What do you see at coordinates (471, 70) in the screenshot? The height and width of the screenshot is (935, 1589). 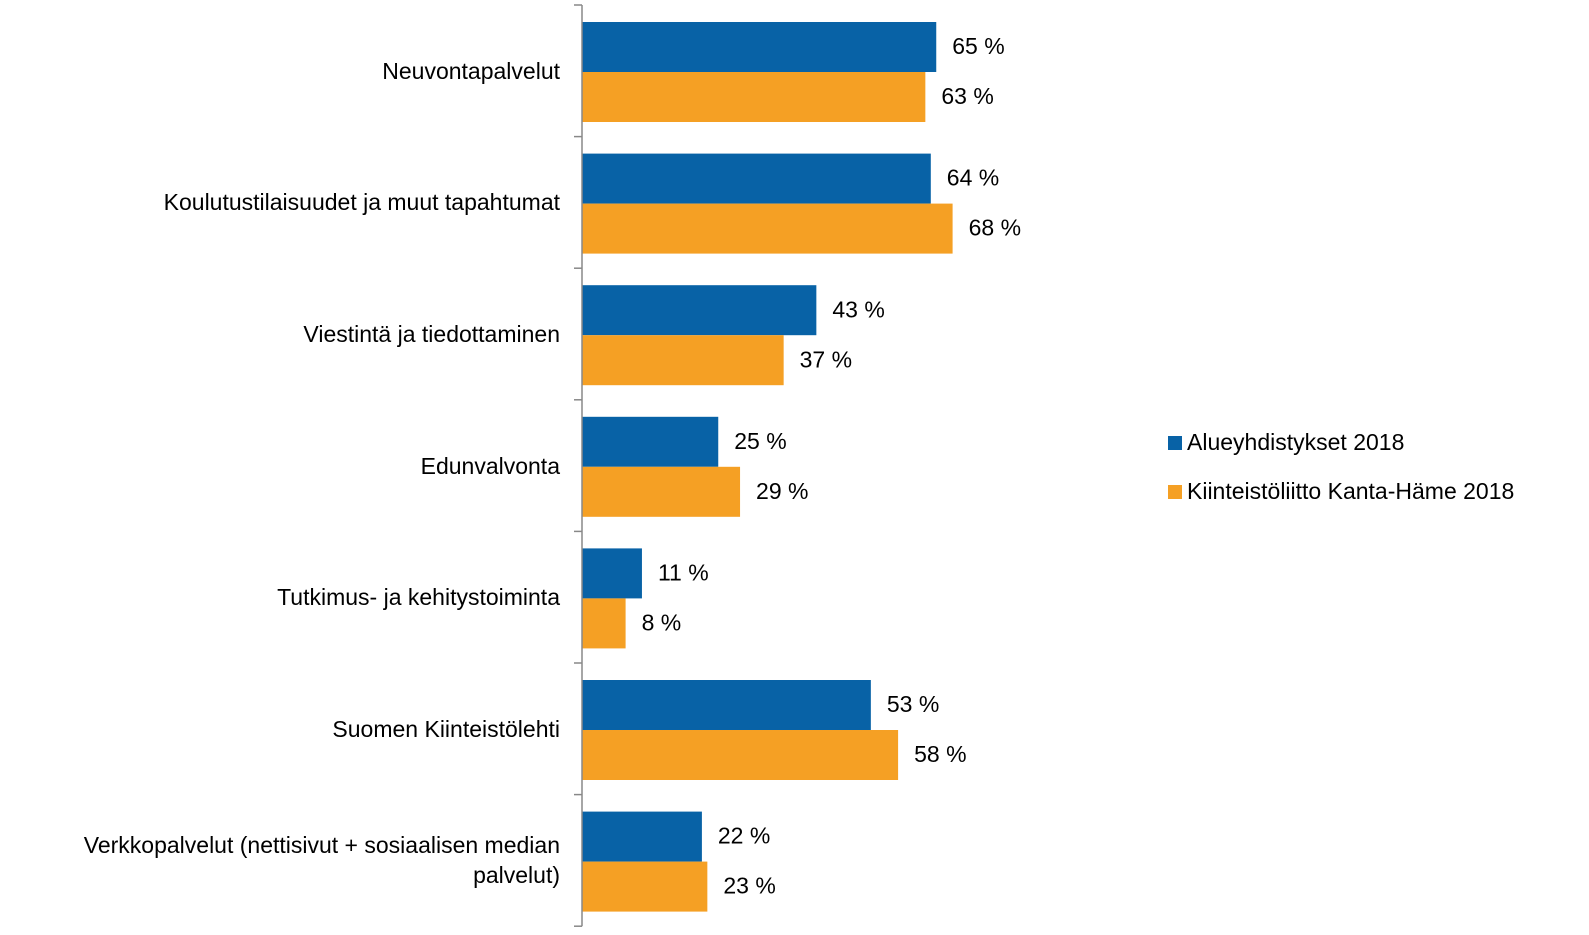 I see `category-label: Neuvontapalvelut` at bounding box center [471, 70].